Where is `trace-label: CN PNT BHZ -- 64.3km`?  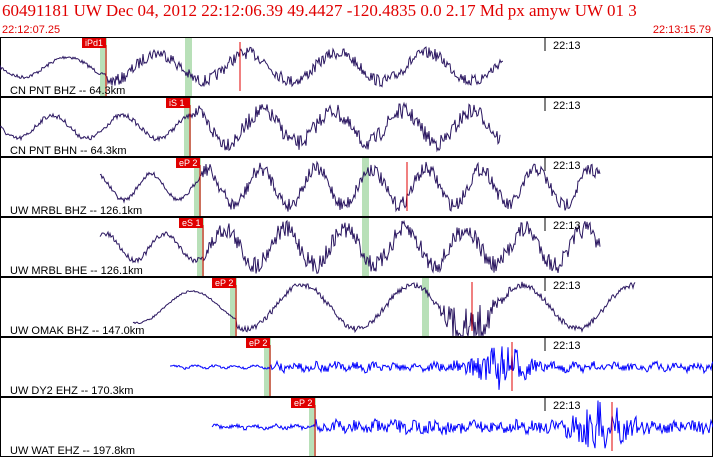 trace-label: CN PNT BHZ -- 64.3km is located at coordinates (67, 91).